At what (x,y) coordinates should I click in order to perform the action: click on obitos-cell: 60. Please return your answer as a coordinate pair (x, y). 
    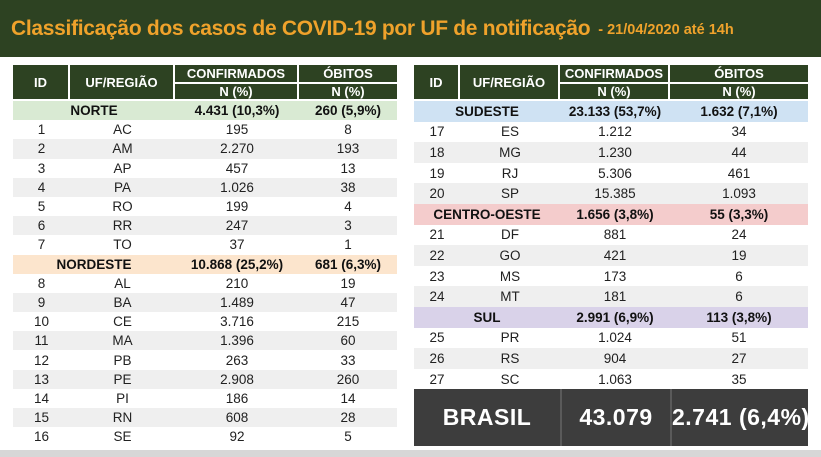
    Looking at the image, I should click on (348, 341).